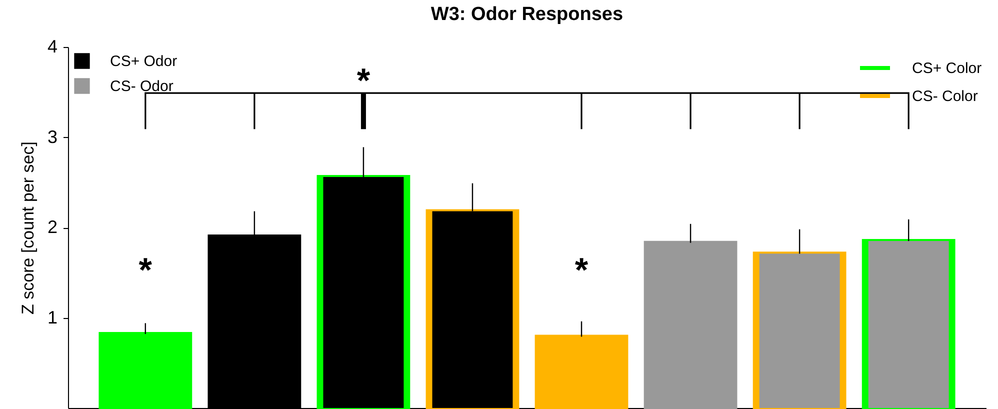 The image size is (998, 409). Describe the element at coordinates (947, 68) in the screenshot. I see `legend-label: CS+ Color` at that location.